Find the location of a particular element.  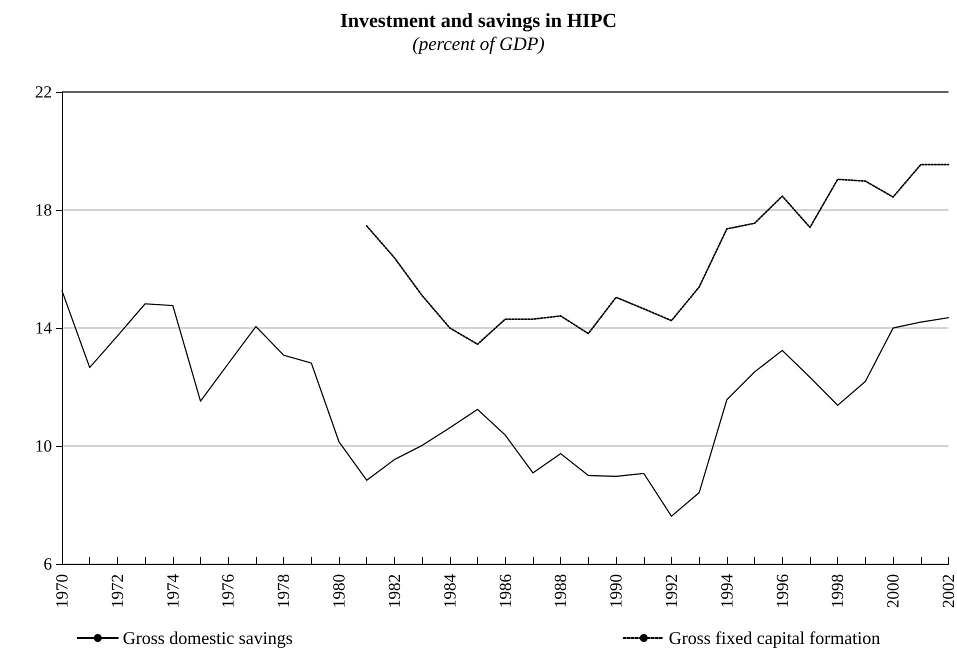

x-tick-label: 1978 is located at coordinates (284, 591).